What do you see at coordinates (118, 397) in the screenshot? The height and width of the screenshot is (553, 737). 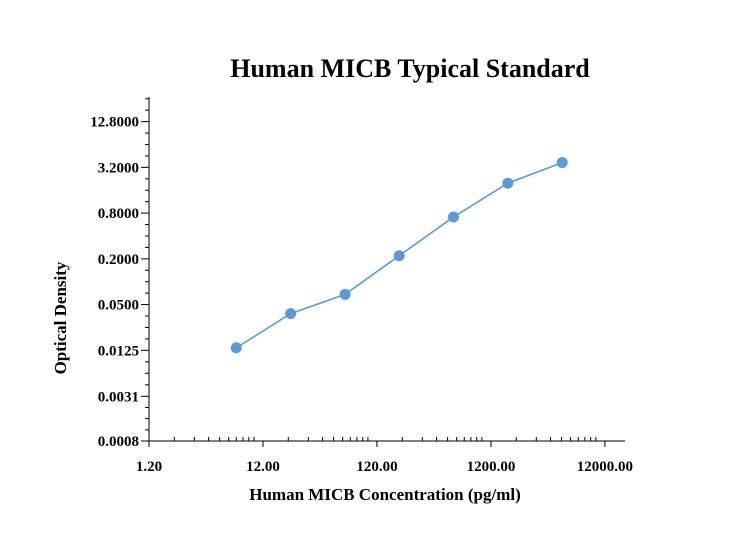 I see `y-tick-label: 0.0031` at bounding box center [118, 397].